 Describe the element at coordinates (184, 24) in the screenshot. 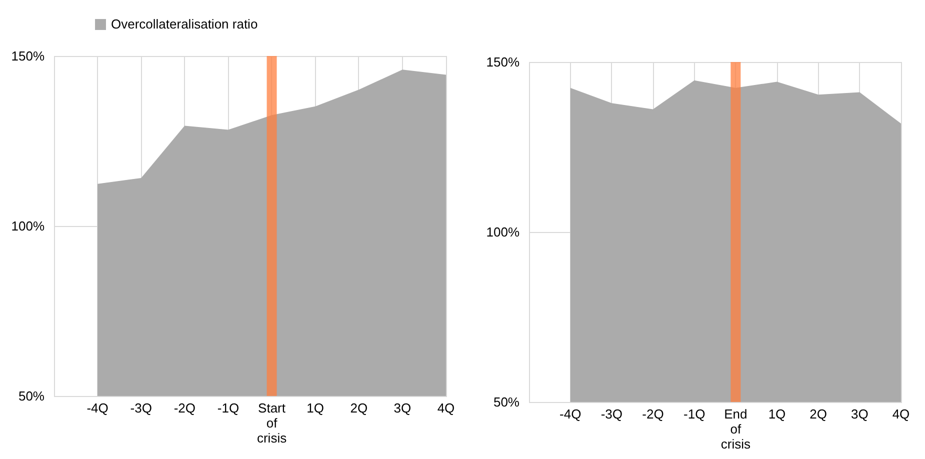

I see `legend-label: Overcollateralisation ratio` at that location.